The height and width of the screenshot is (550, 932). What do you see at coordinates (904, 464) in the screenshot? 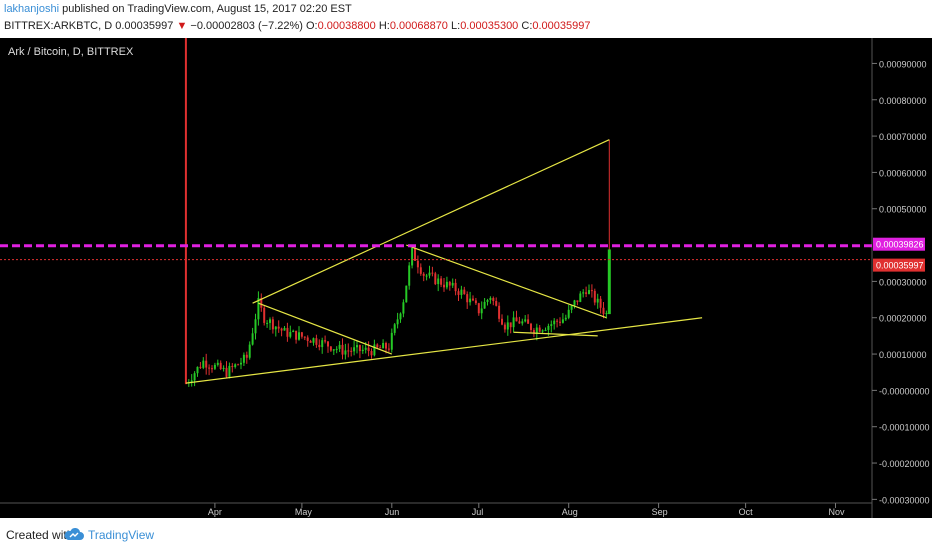
I see `y-tick-label: -0.00020000` at bounding box center [904, 464].